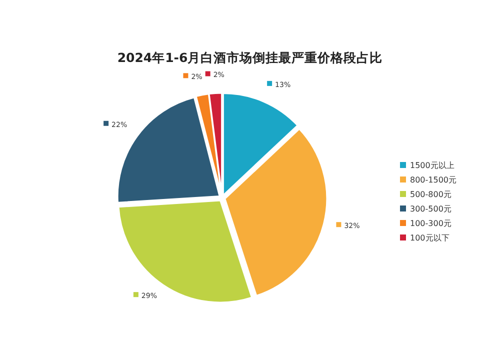  I want to click on legend-label: 500-800元, so click(431, 194).